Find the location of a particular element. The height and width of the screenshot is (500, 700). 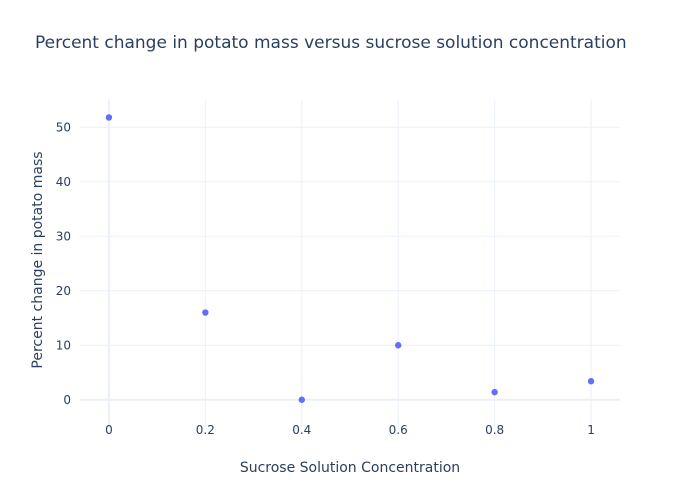

x-tick-label: 0.4 is located at coordinates (301, 430).